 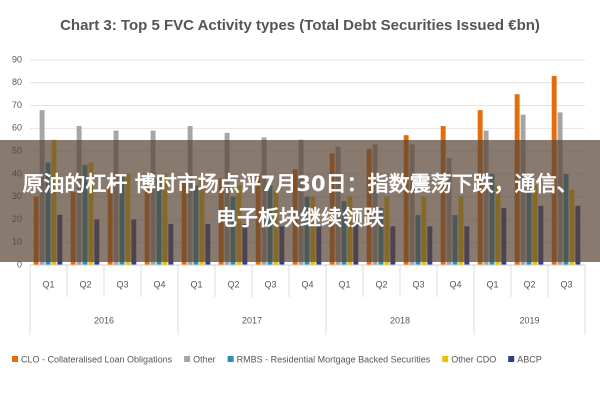 I want to click on legend-label: CLO - Collateralised Loan Obligations, so click(x=97, y=359).